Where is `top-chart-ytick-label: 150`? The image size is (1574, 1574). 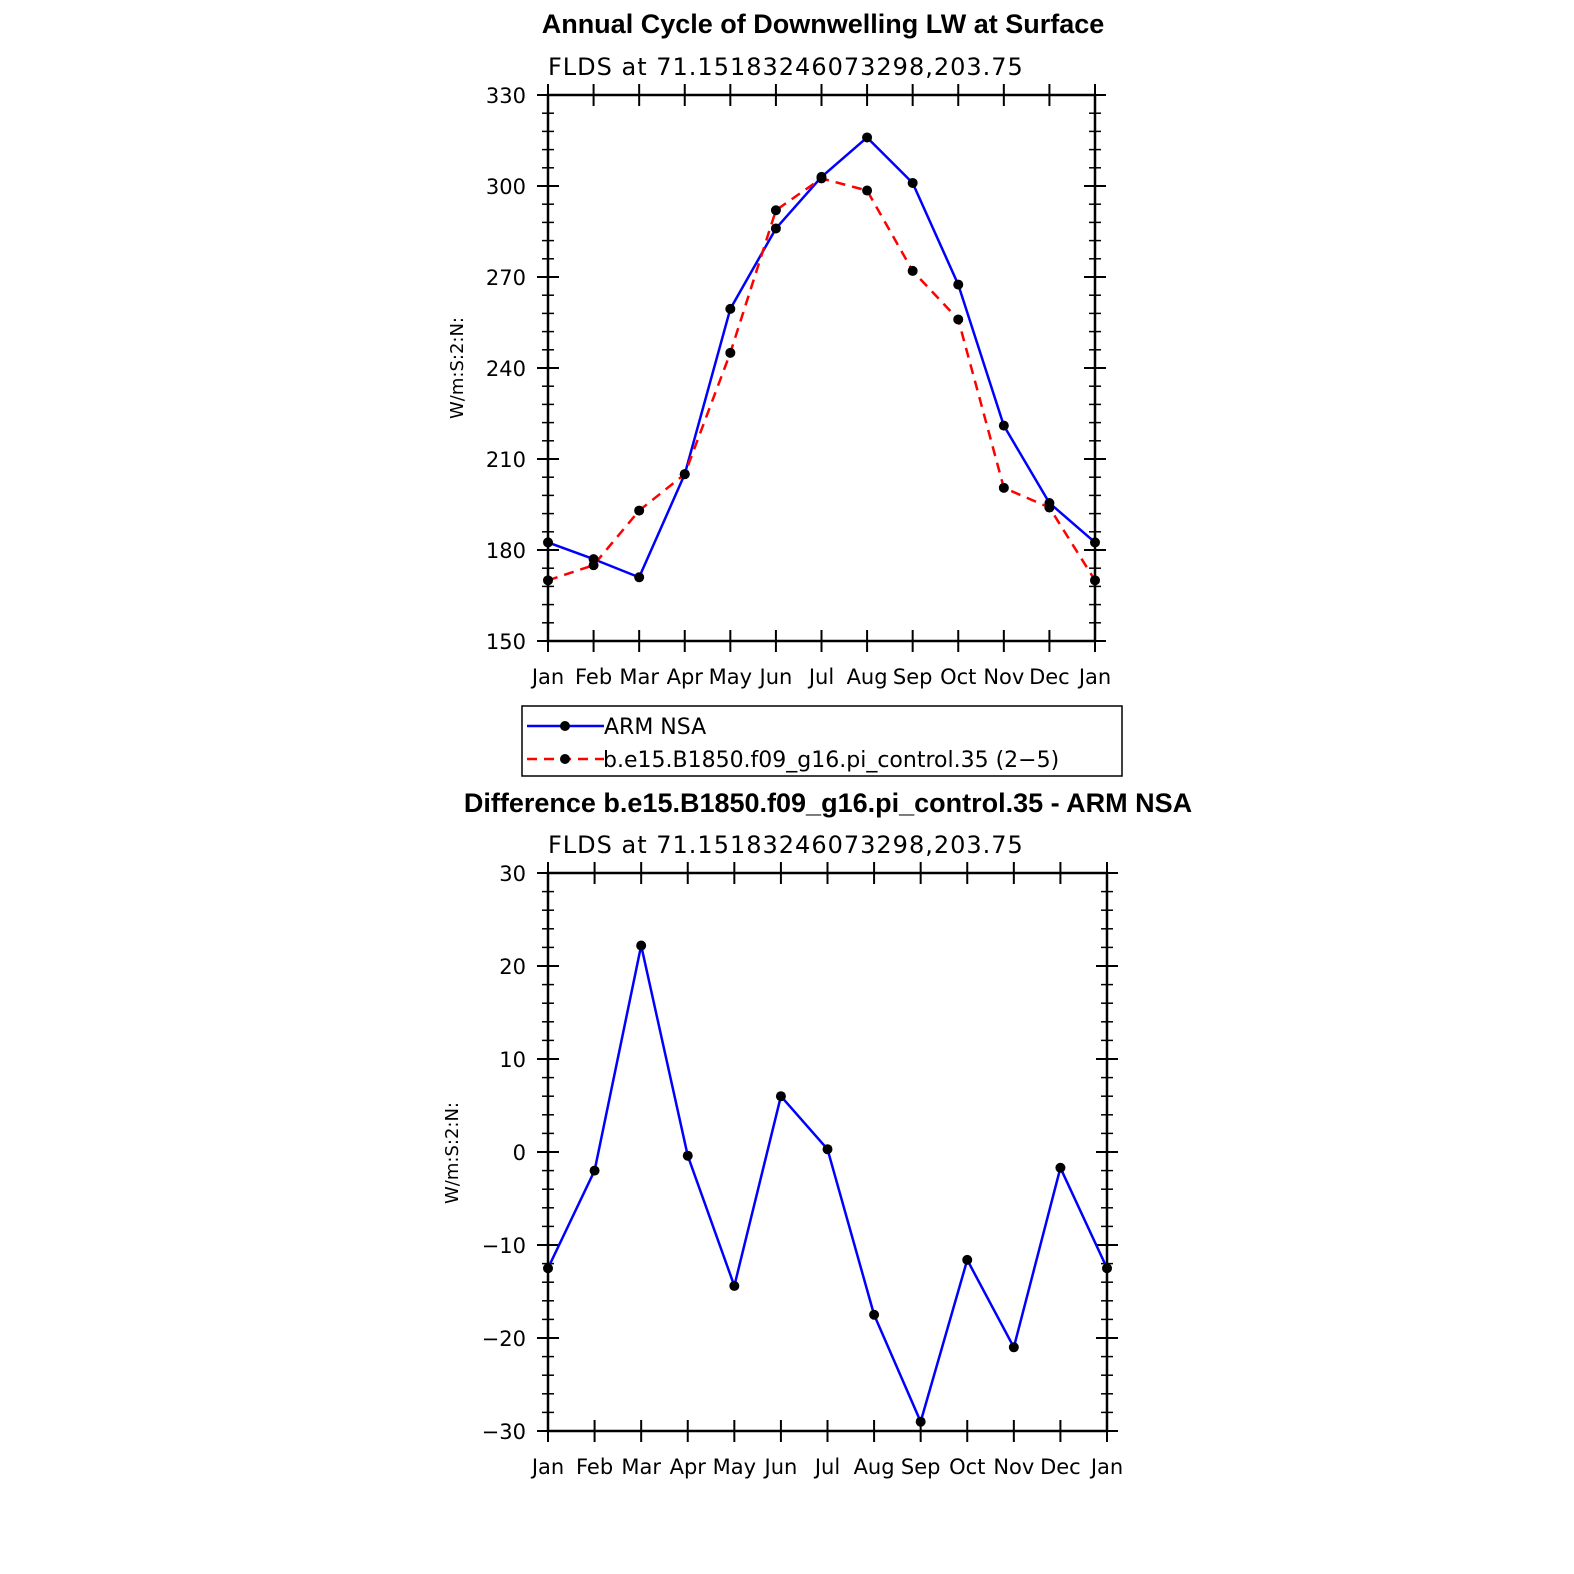
top-chart-ytick-label: 150 is located at coordinates (506, 642).